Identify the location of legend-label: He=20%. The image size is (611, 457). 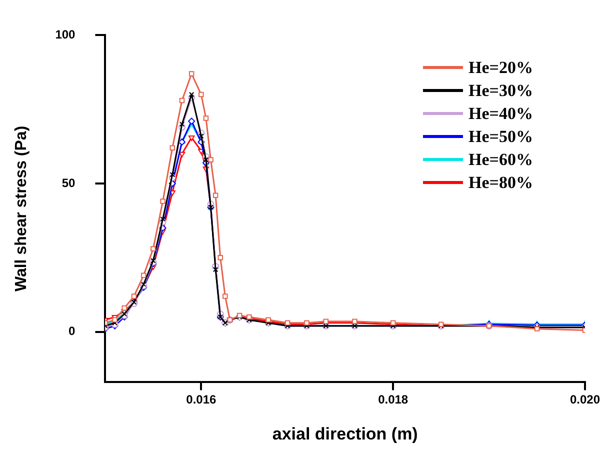
(500, 68).